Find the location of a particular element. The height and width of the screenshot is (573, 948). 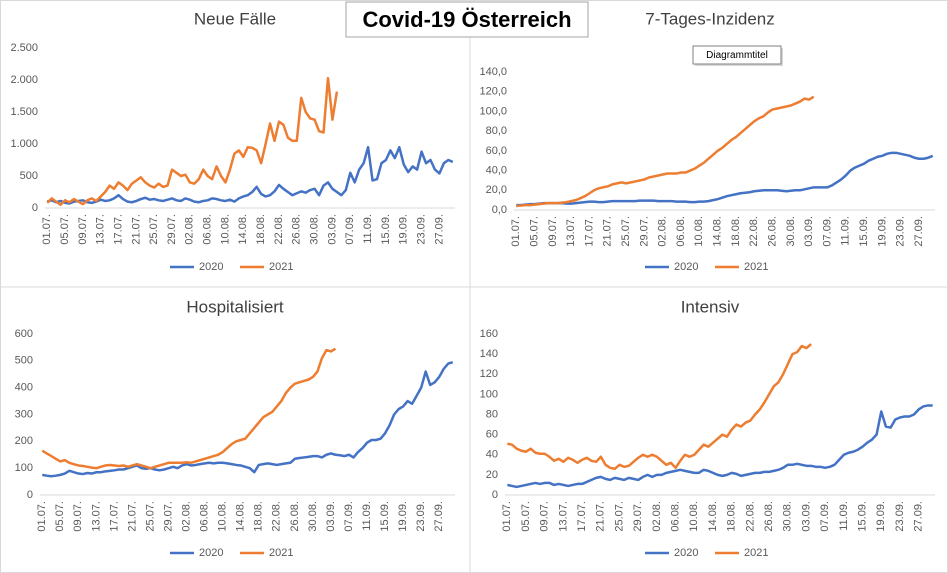

chart-title: Intensiv is located at coordinates (710, 306).